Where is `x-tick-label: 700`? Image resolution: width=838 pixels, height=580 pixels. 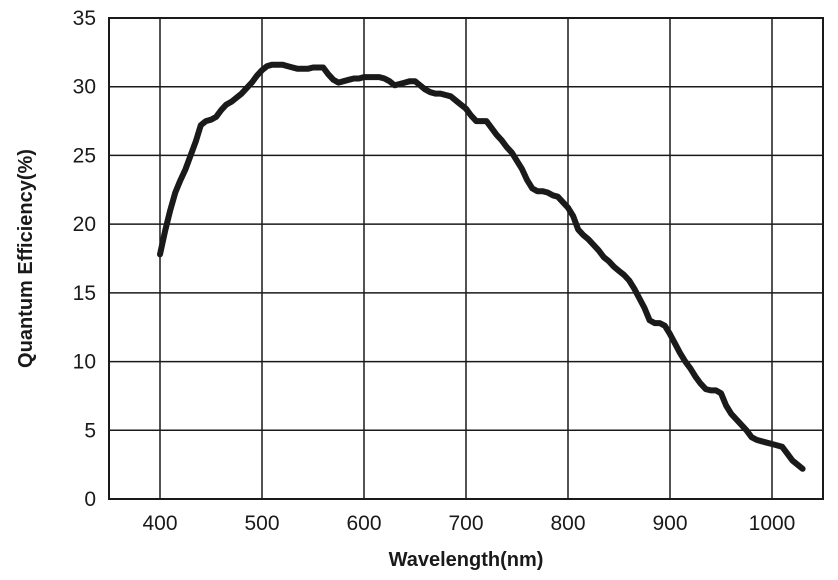 x-tick-label: 700 is located at coordinates (465, 523).